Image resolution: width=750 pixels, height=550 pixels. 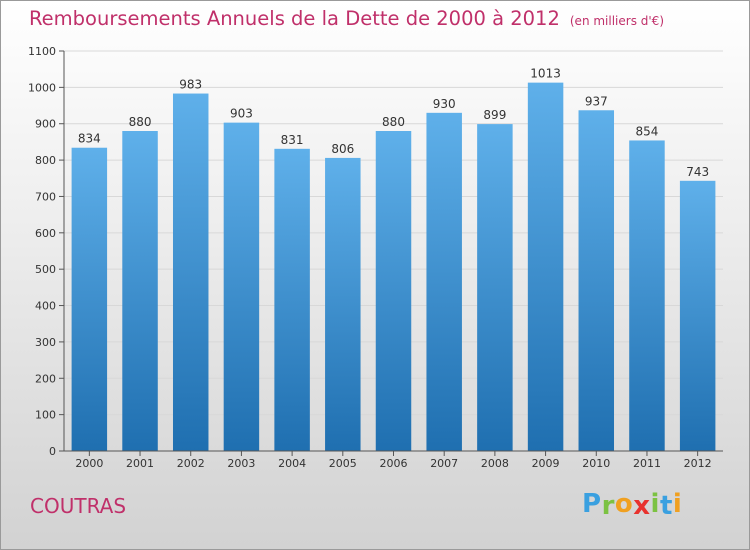 I want to click on bar-2003, so click(x=241, y=287).